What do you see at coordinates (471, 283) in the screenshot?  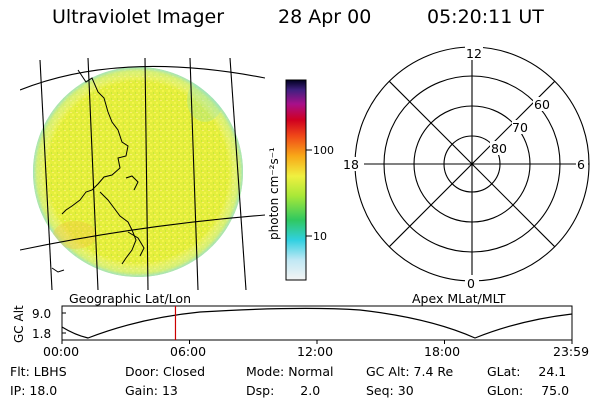 I see `mlt-label-0: 0` at bounding box center [471, 283].